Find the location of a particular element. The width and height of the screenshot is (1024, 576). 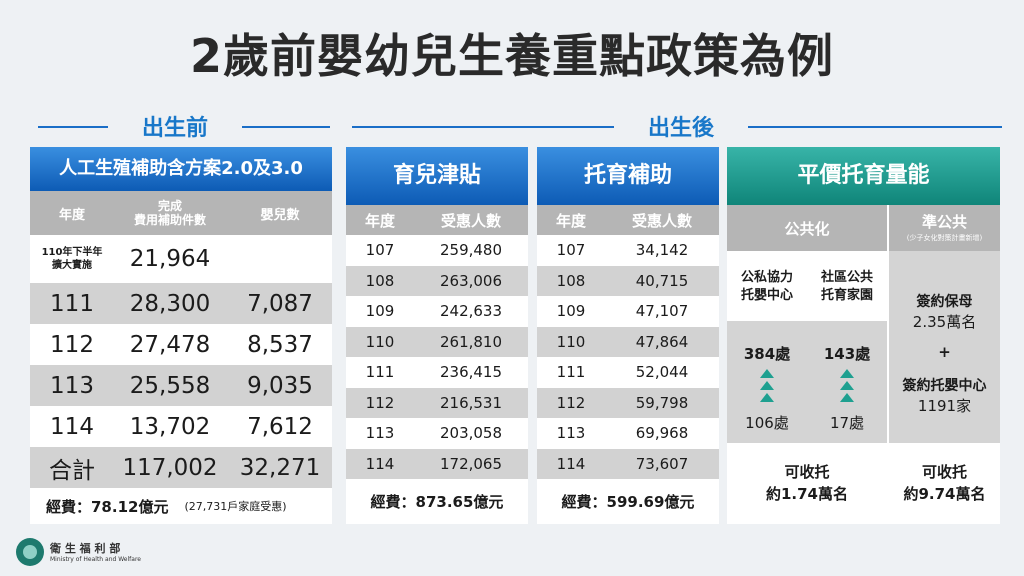

cost-label: 經費：599.69億元 is located at coordinates (628, 501).